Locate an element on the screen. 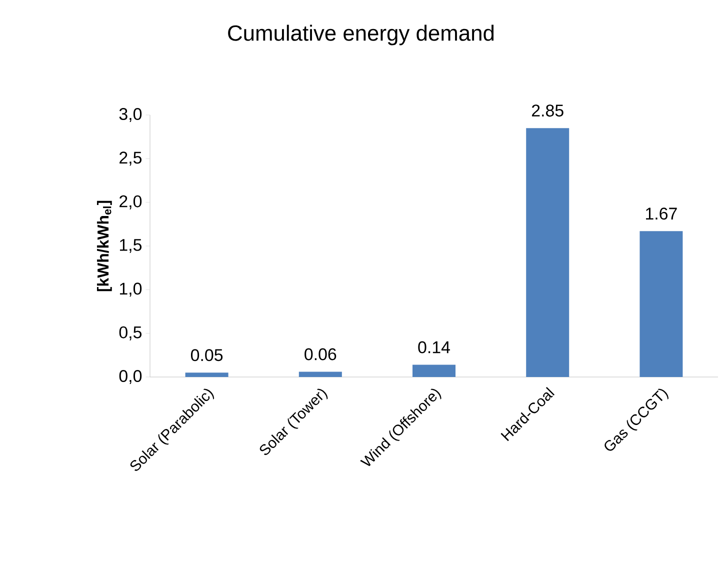 The image size is (722, 569). data-label: 2.85 is located at coordinates (548, 110).